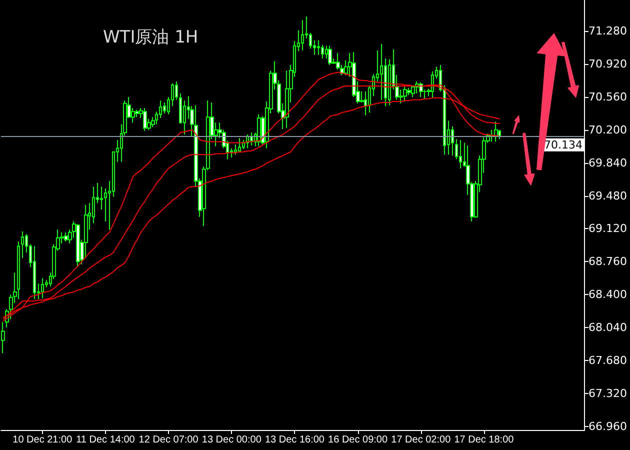 Image resolution: width=630 pixels, height=450 pixels. I want to click on y-tick-label: 68.040, so click(608, 327).